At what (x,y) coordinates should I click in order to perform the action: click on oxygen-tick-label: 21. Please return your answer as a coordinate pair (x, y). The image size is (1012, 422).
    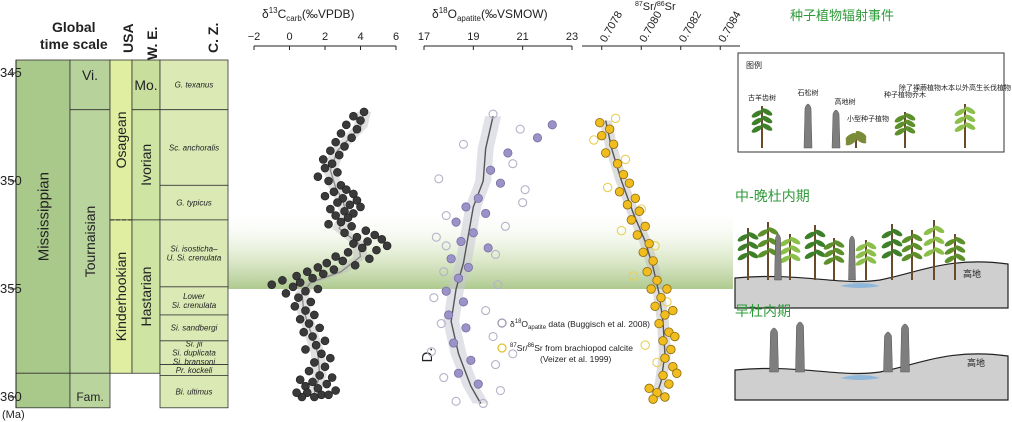
    Looking at the image, I should click on (523, 37).